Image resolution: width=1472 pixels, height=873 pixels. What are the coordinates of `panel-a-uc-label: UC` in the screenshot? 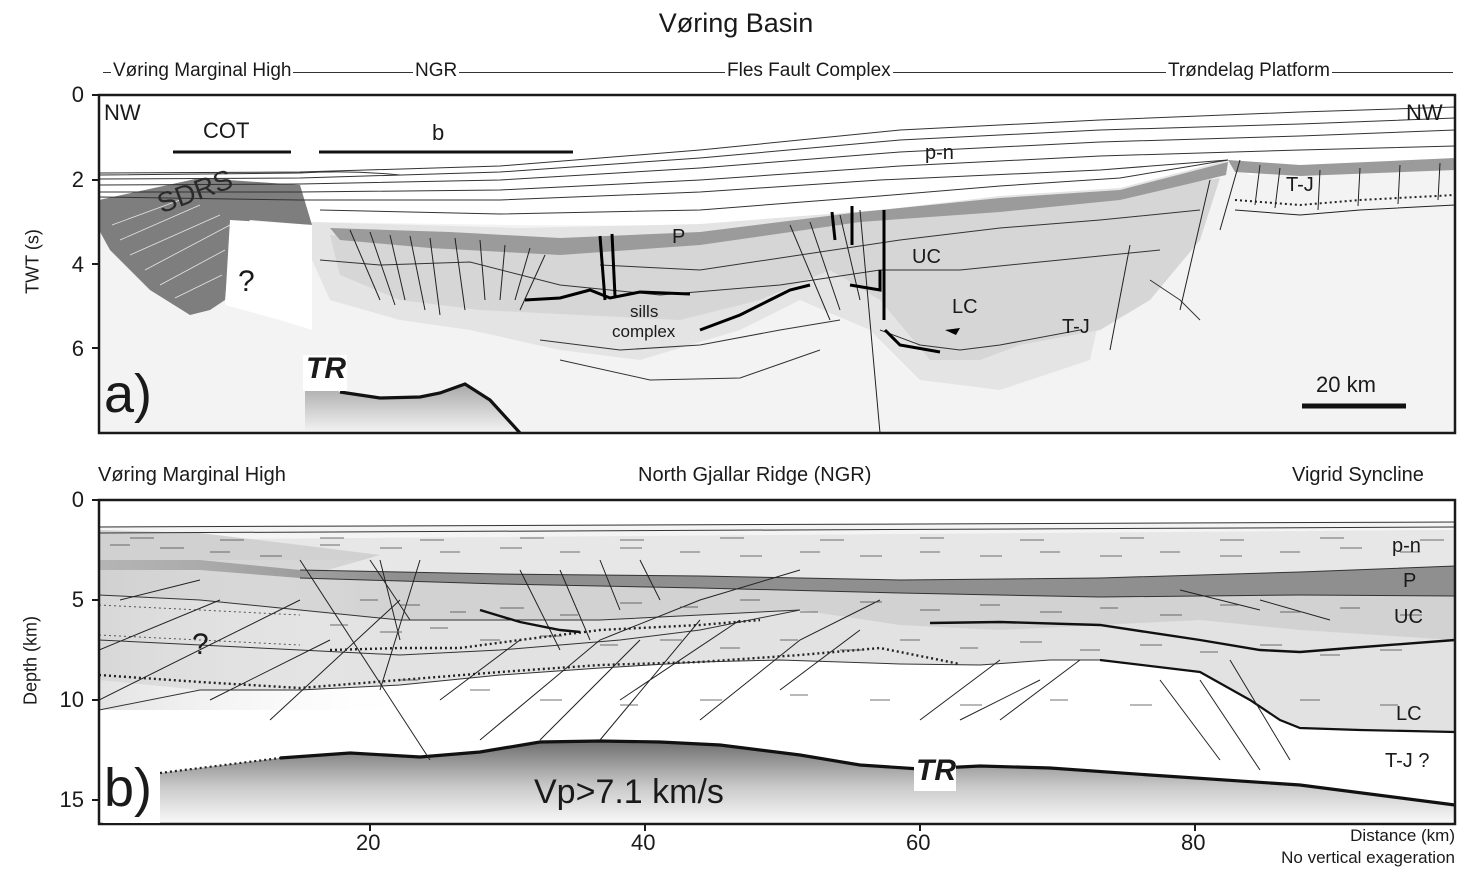 It's located at (926, 257).